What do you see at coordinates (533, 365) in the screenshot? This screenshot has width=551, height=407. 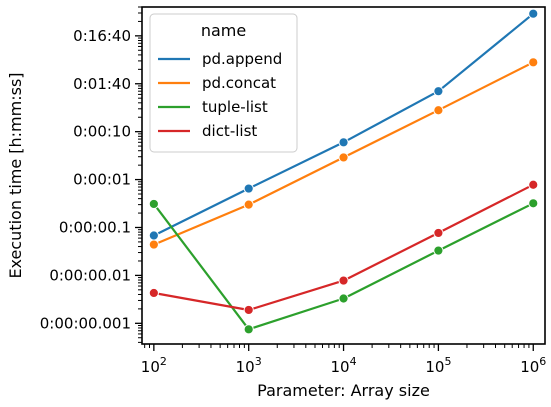 I see `x-tick-label: 10⁶` at bounding box center [533, 365].